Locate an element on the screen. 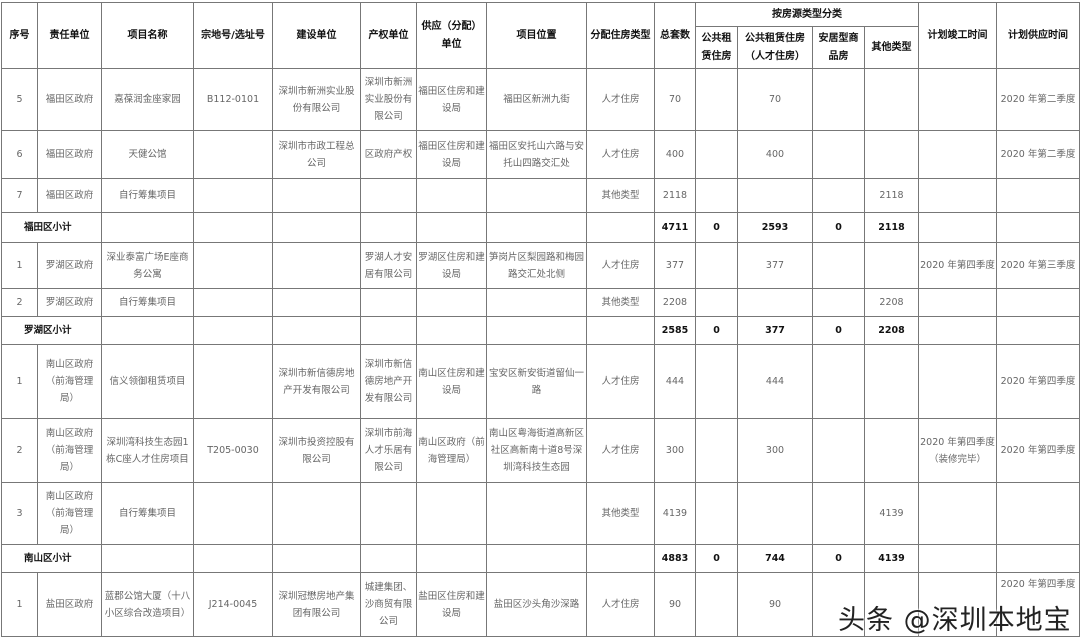 The height and width of the screenshot is (638, 1080). cell-name: 信义领御租赁项目 is located at coordinates (147, 381).